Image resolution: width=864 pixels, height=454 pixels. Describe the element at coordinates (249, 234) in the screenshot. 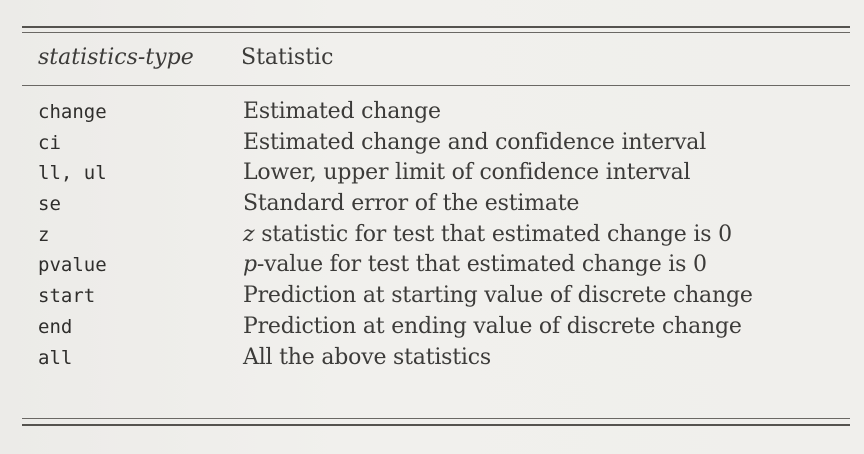

I see `statistic-math-symbol: z` at that location.